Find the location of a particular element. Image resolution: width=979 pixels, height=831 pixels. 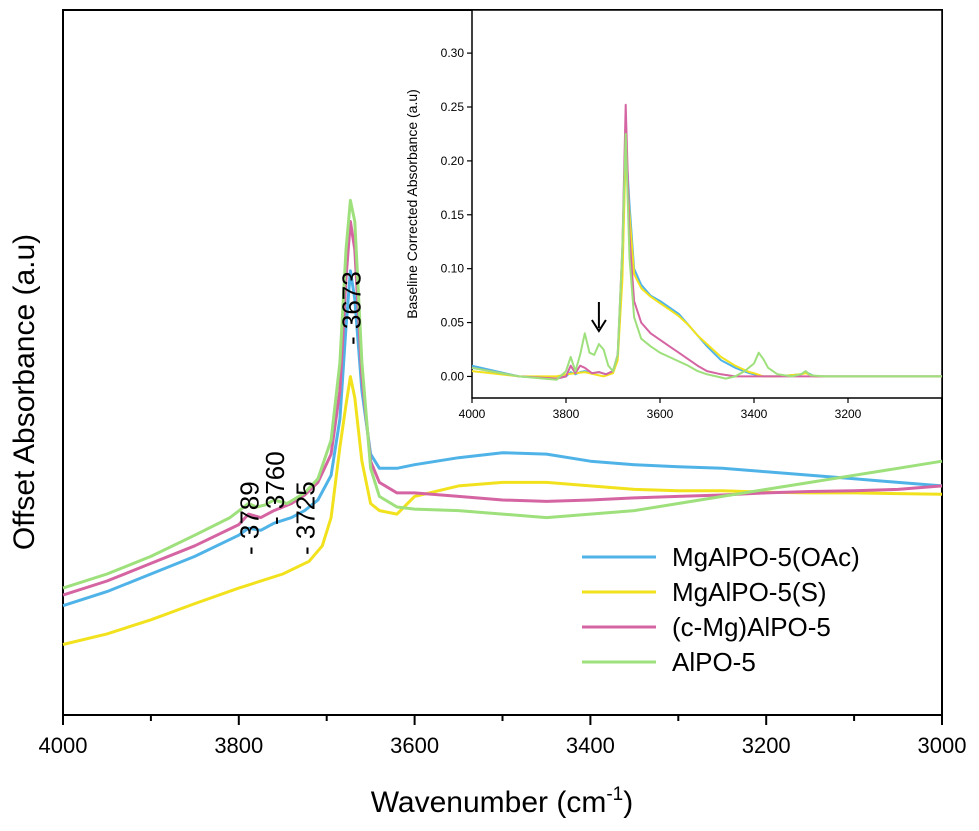

inset-x-tick-label: 3200 is located at coordinates (848, 414).